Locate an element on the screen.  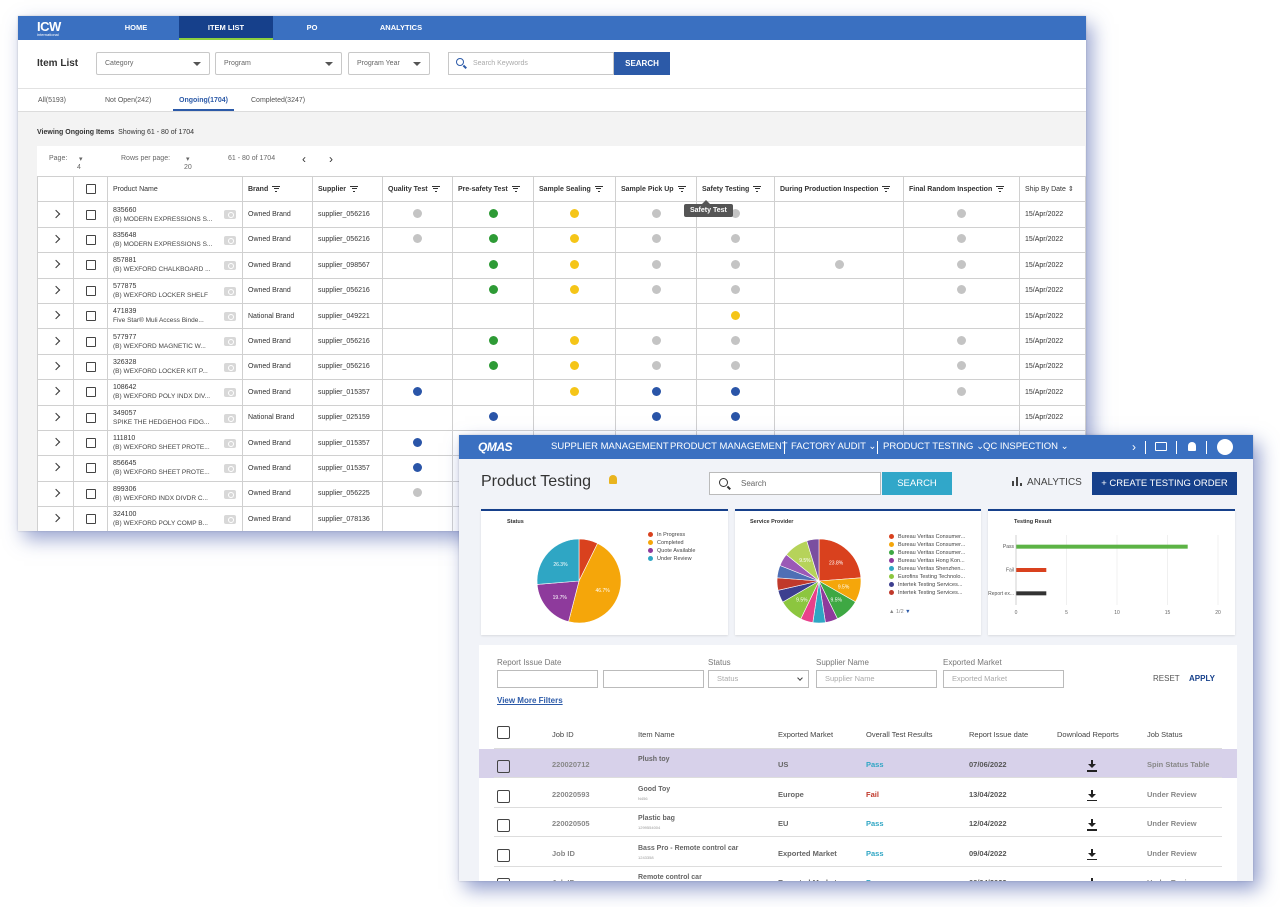
supplier-name-input: Supplier Name is located at coordinates (876, 679).